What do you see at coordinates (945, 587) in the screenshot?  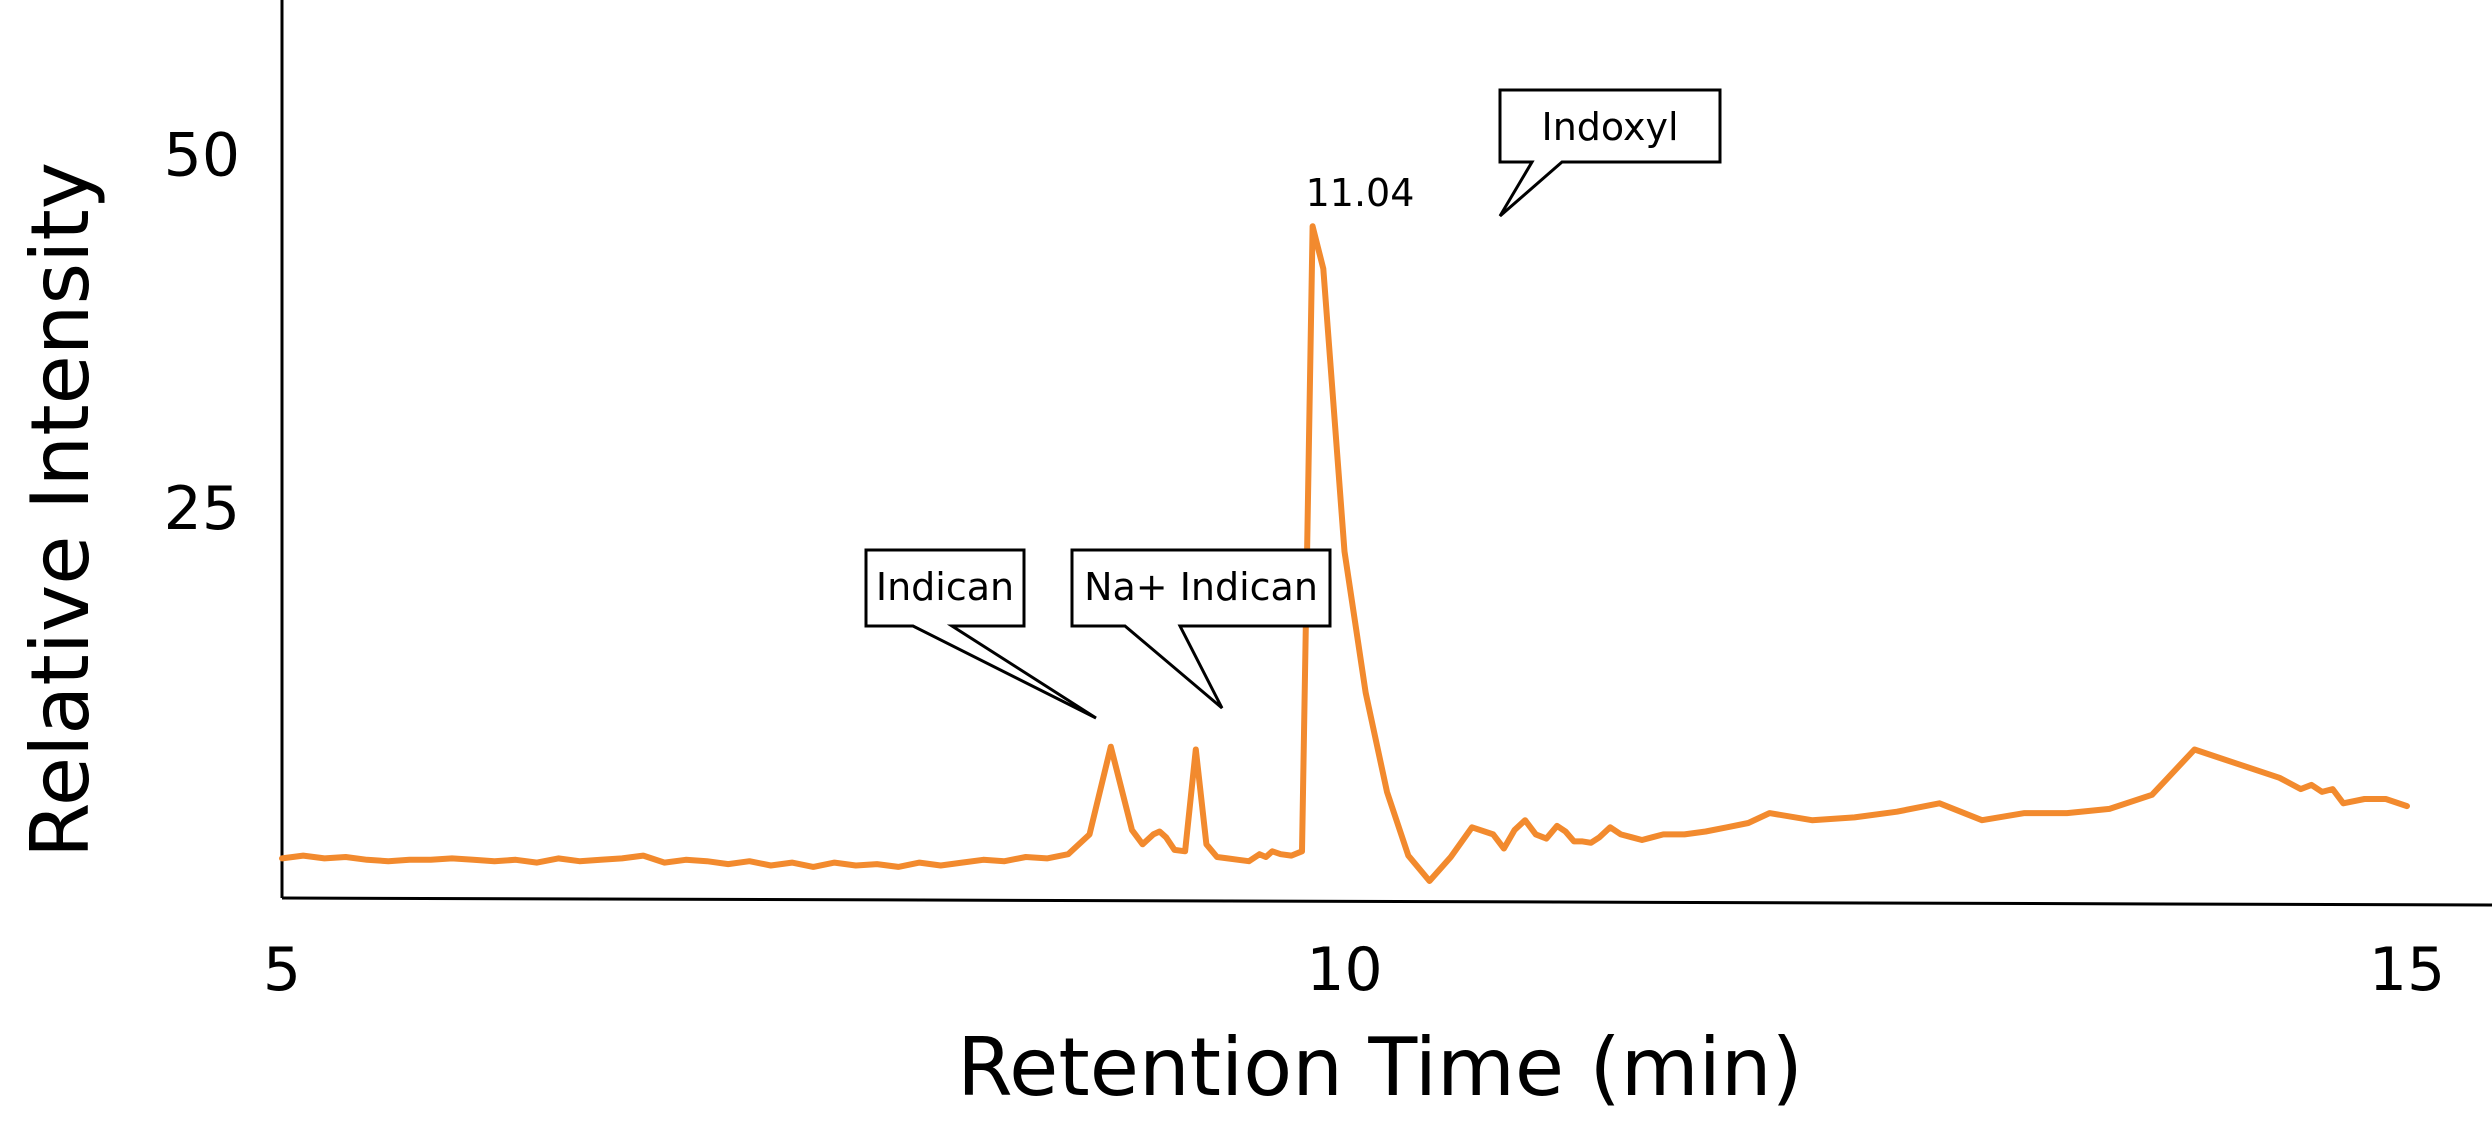 I see `callout-indican-label: Indican` at bounding box center [945, 587].